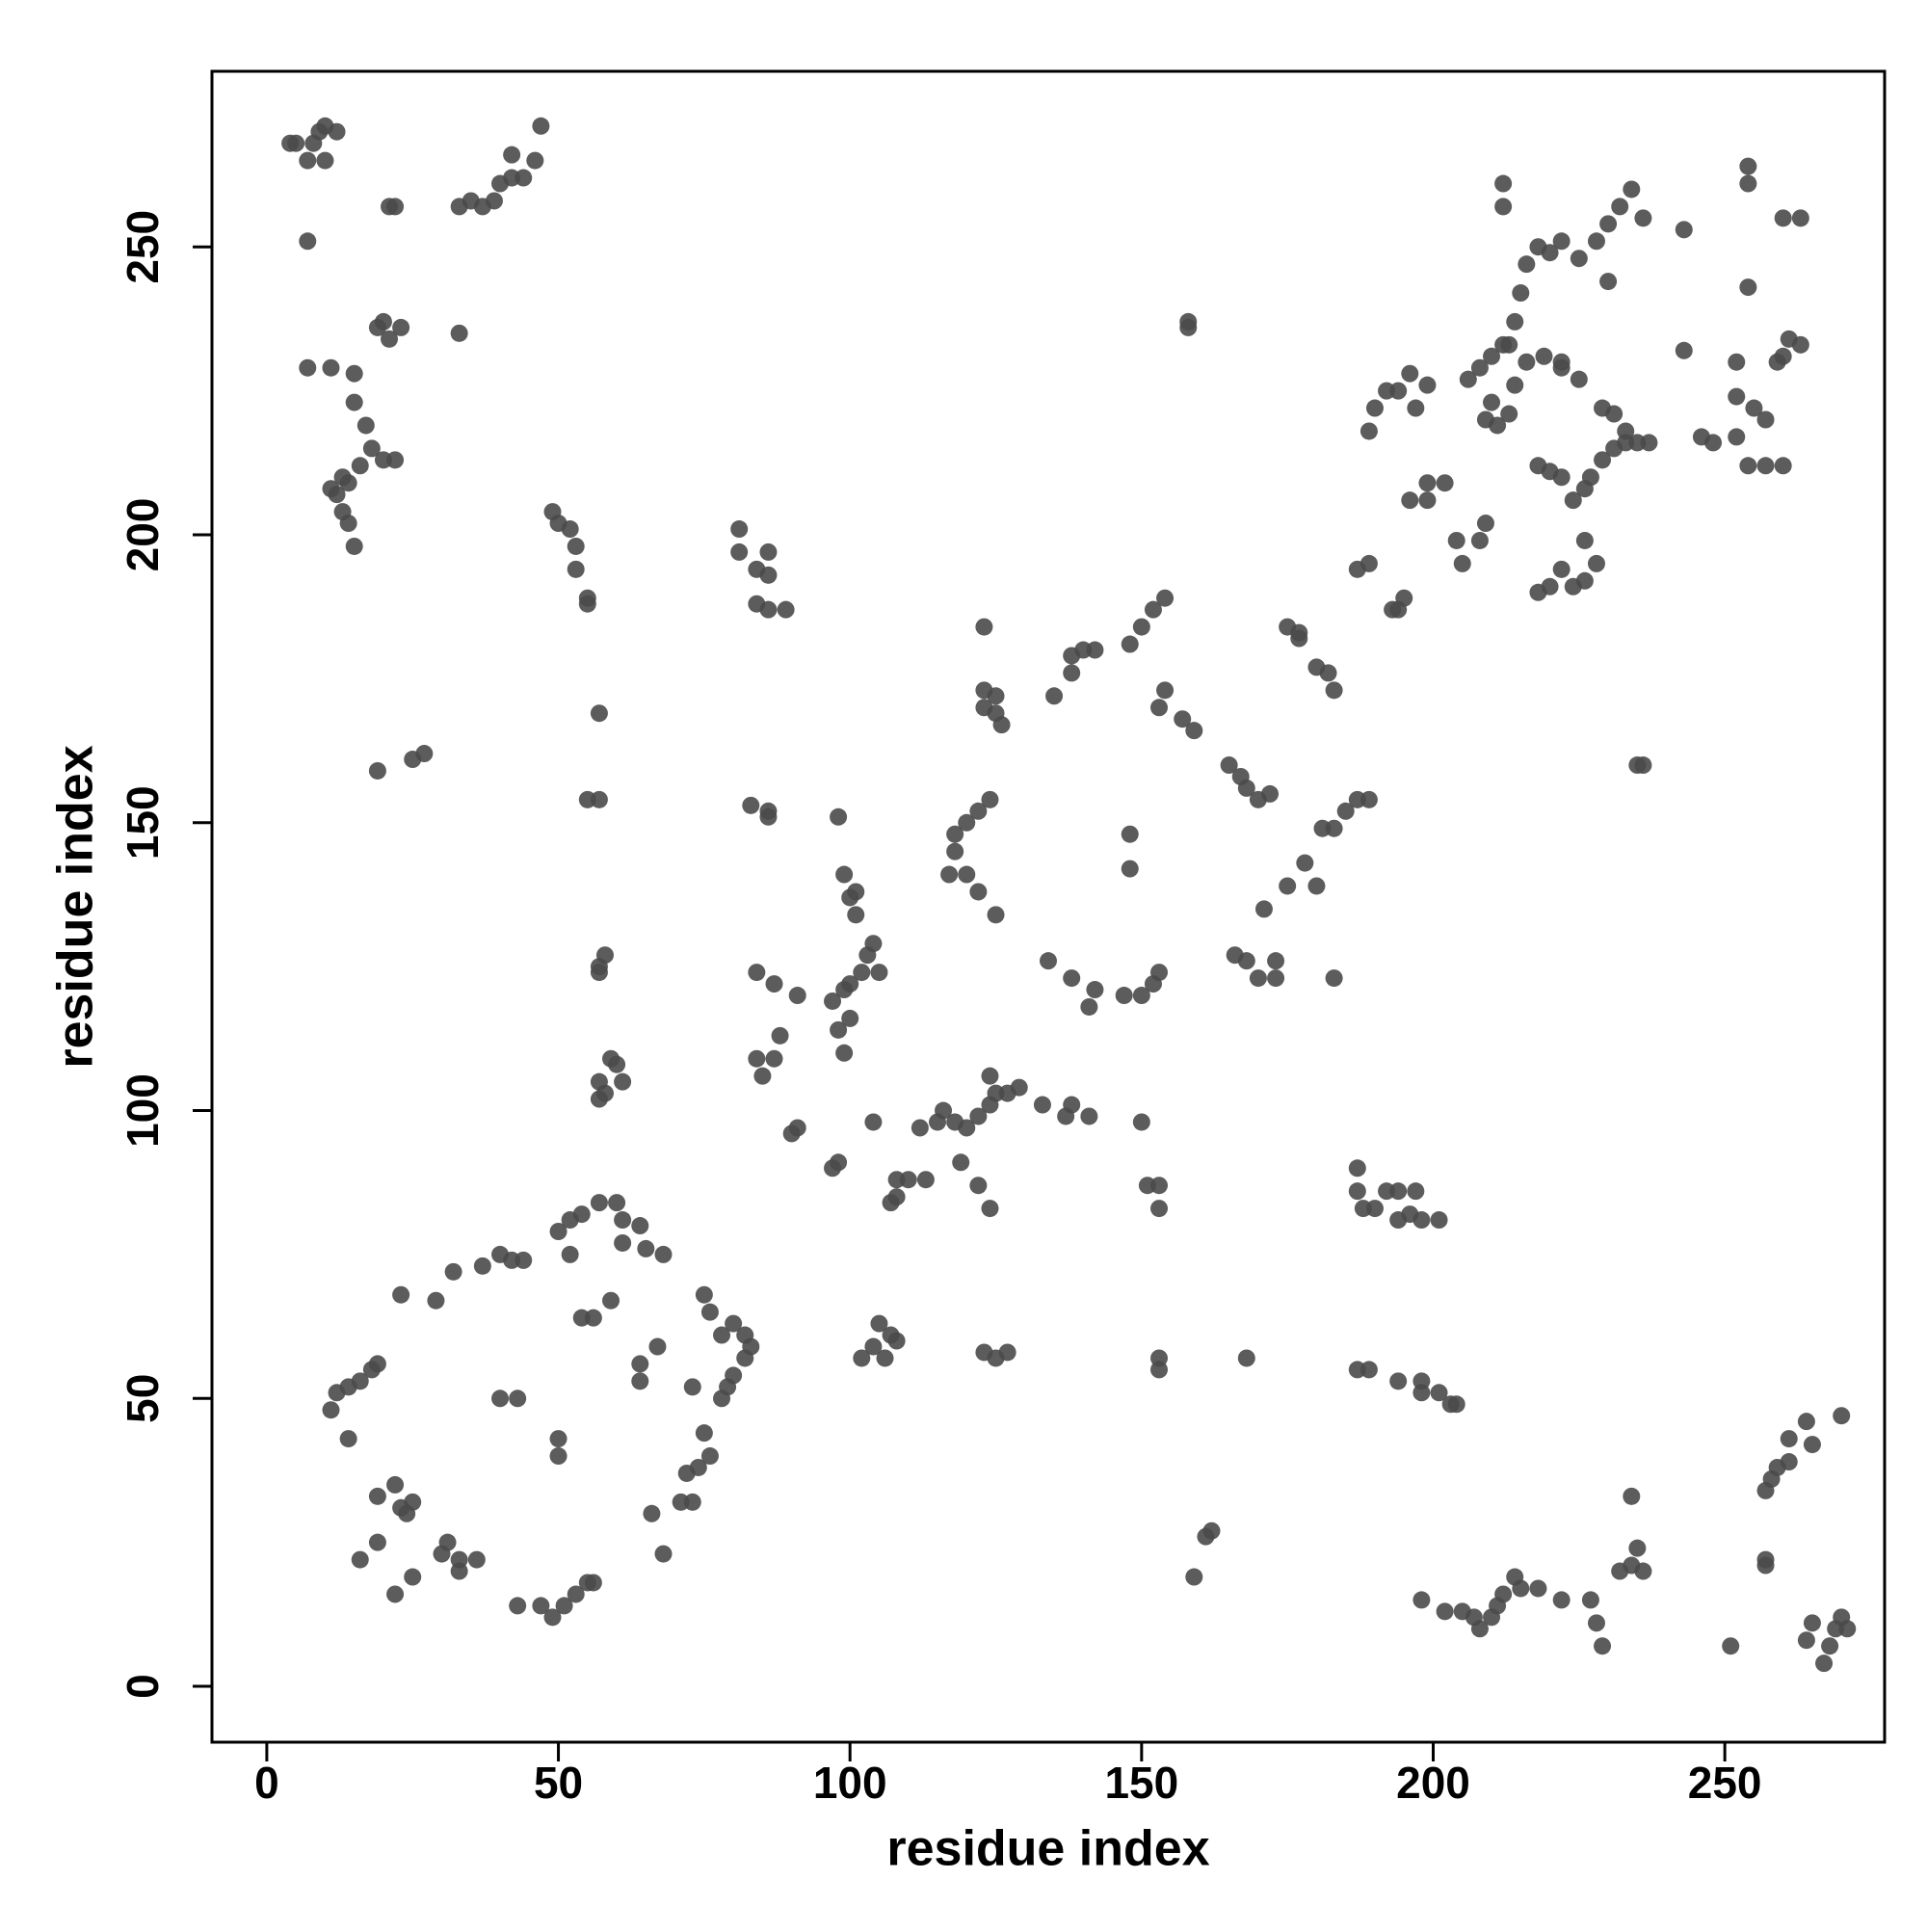 This screenshot has width=1927, height=1932. What do you see at coordinates (143, 535) in the screenshot?
I see `y-tick-label: 200` at bounding box center [143, 535].